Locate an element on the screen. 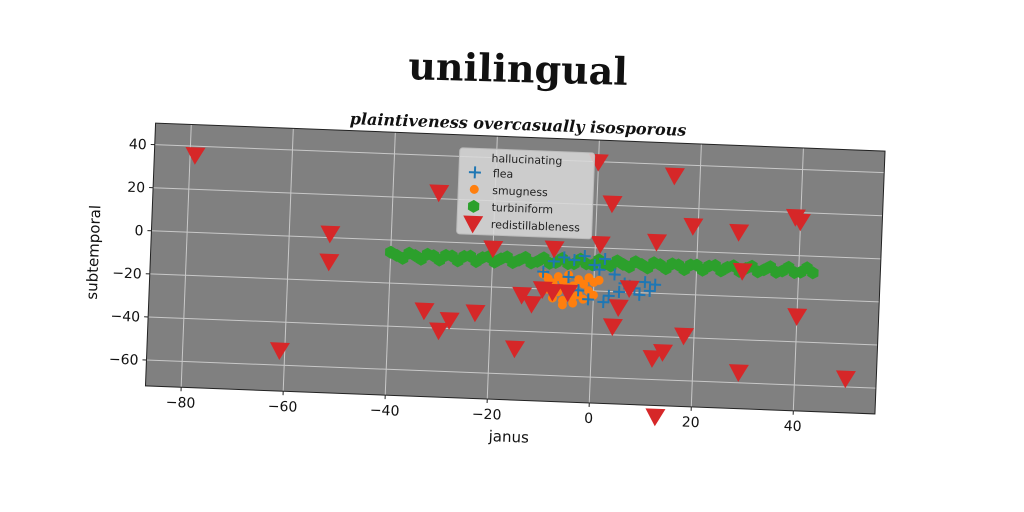 The height and width of the screenshot is (512, 1024). y-tick-label: 40 is located at coordinates (138, 145).